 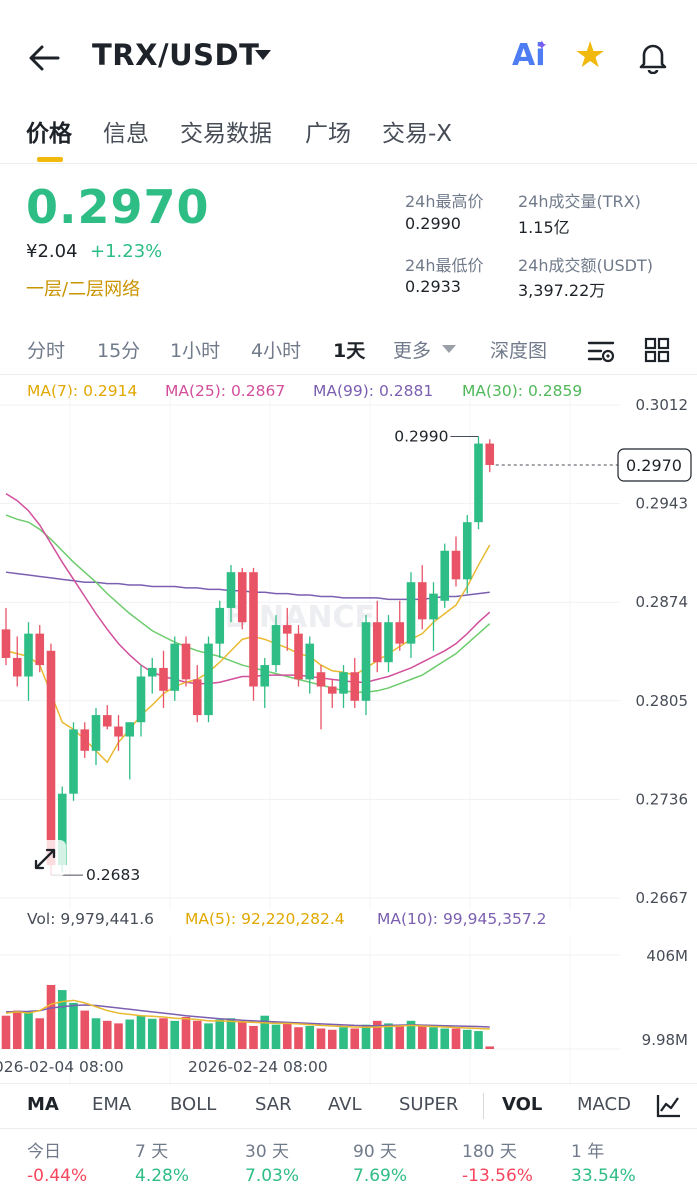 What do you see at coordinates (176, 55) in the screenshot?
I see `pair-title: TRX/USDT` at bounding box center [176, 55].